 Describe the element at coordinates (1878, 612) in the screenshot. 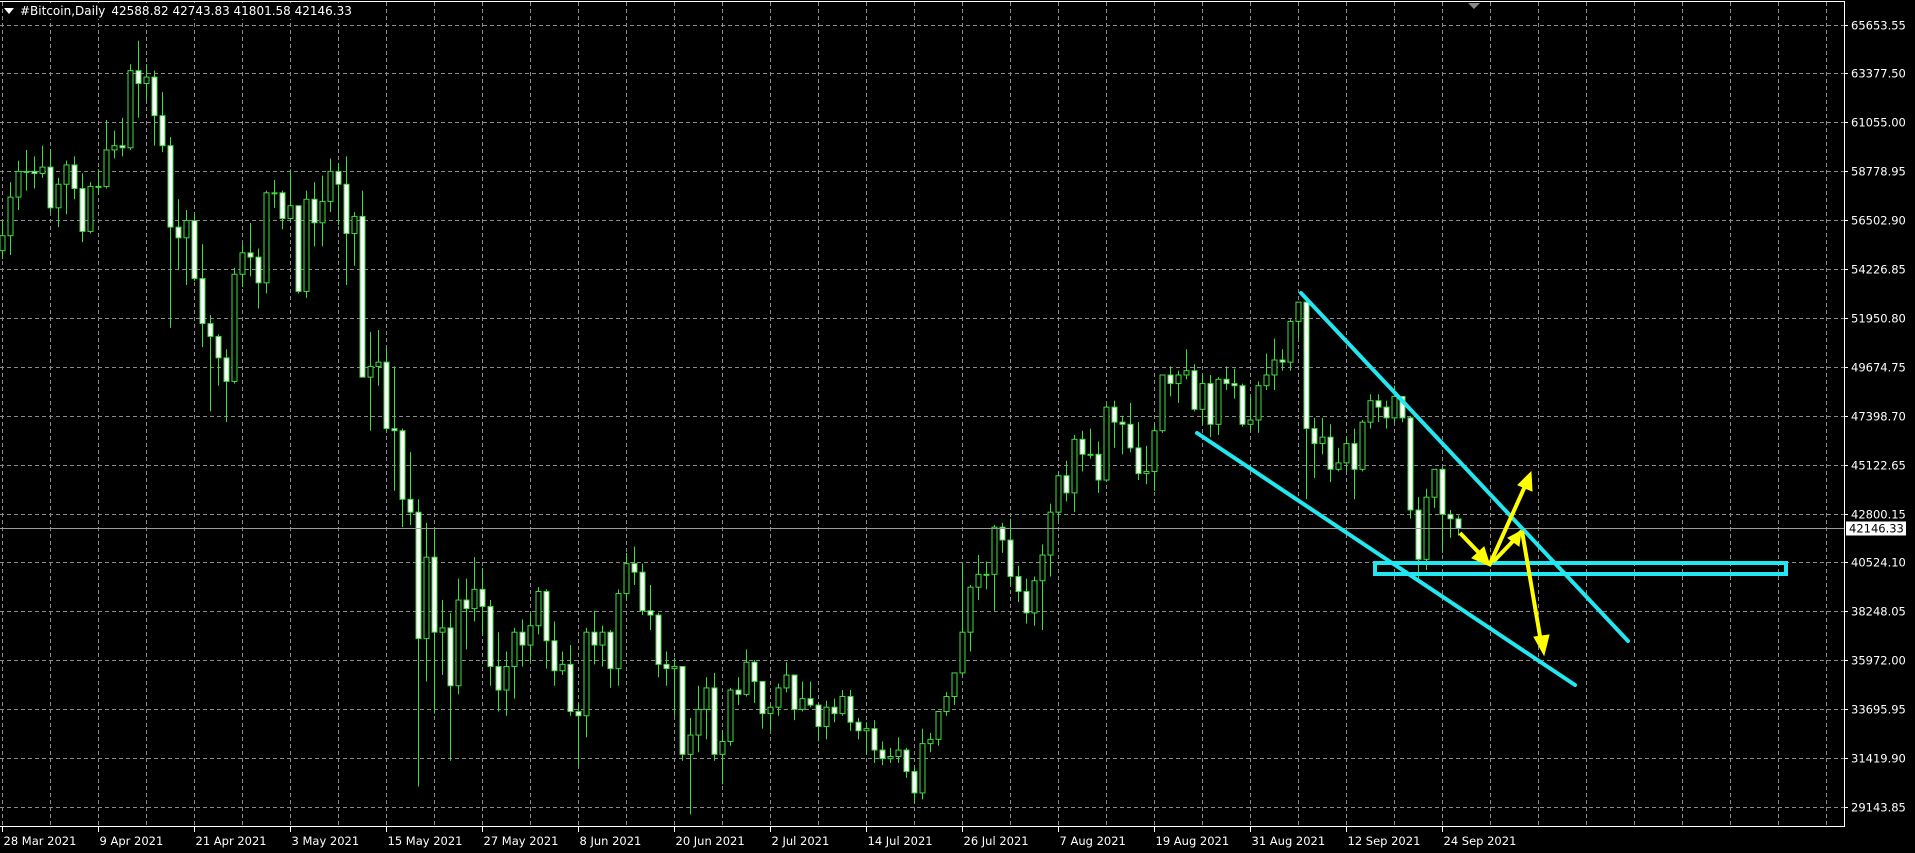

I see `price-tick-label: 38248.05` at that location.